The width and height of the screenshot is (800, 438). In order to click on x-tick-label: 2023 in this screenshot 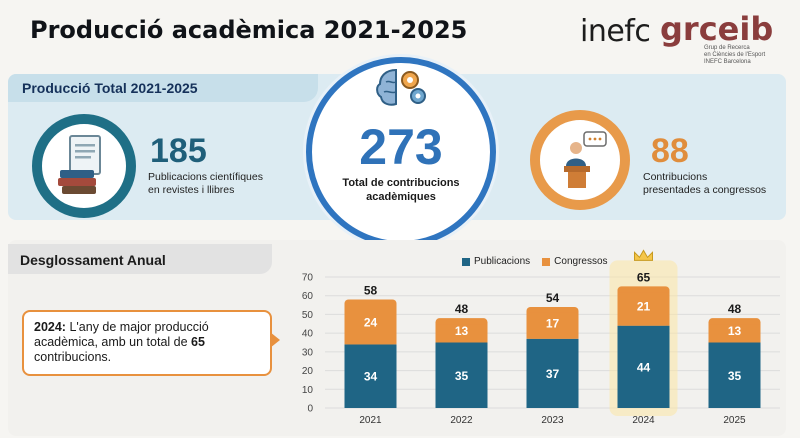, I will do `click(552, 420)`.